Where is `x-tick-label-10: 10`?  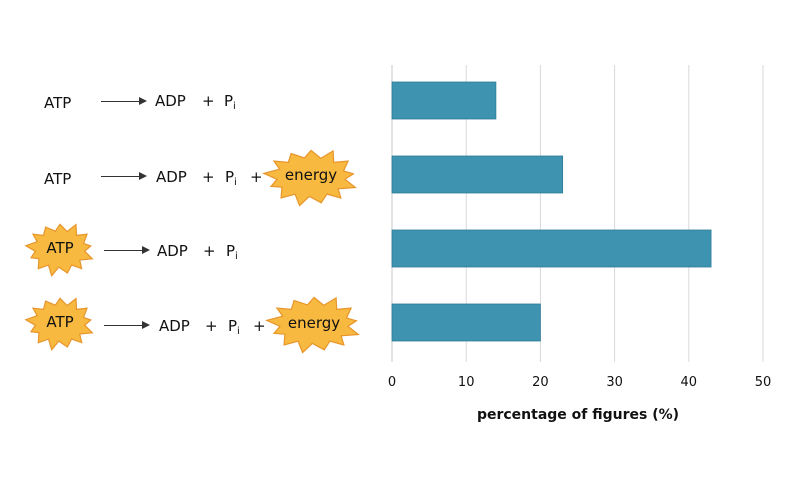 x-tick-label-10: 10 is located at coordinates (466, 382).